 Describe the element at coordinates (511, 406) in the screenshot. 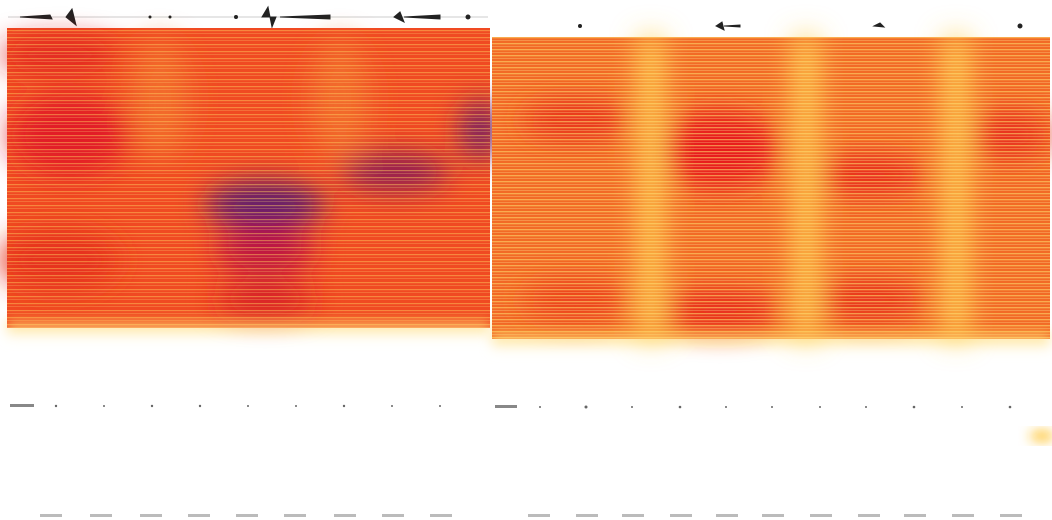

I see `markers` at that location.